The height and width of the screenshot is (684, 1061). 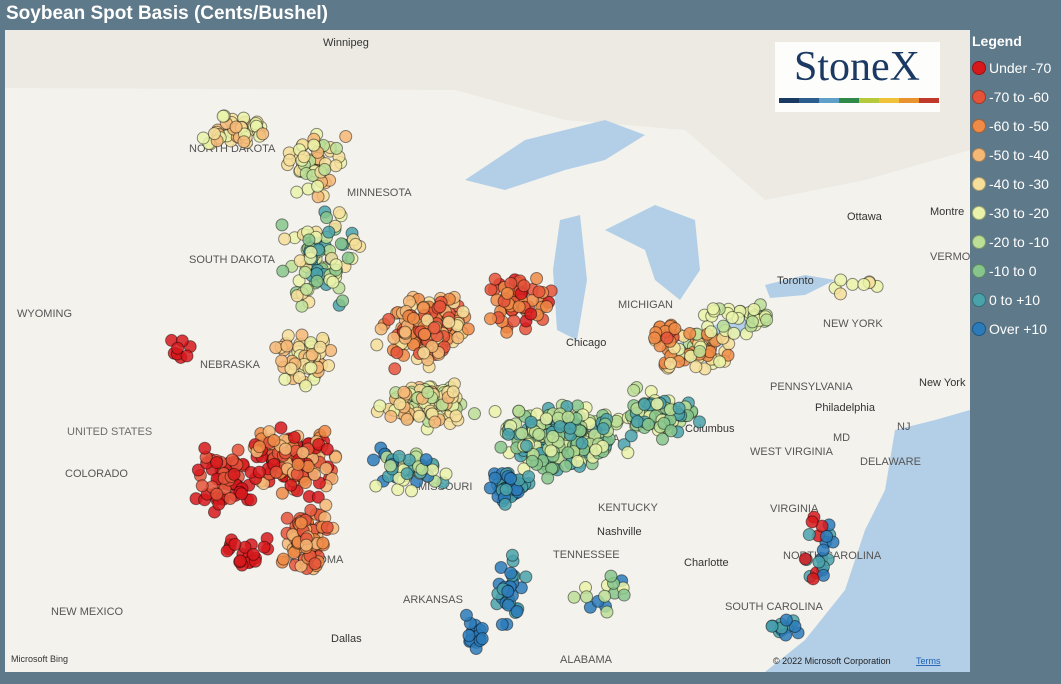 I want to click on legend-item: Over +10, so click(x=1011, y=328).